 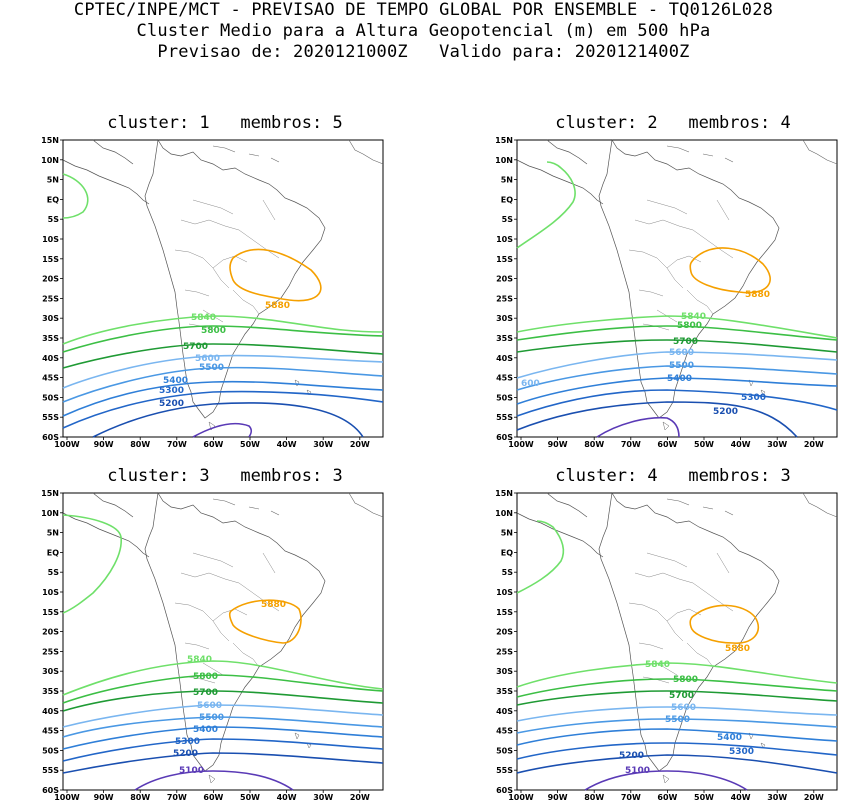 I want to click on contour-label-l5840: 5840, so click(x=657, y=665).